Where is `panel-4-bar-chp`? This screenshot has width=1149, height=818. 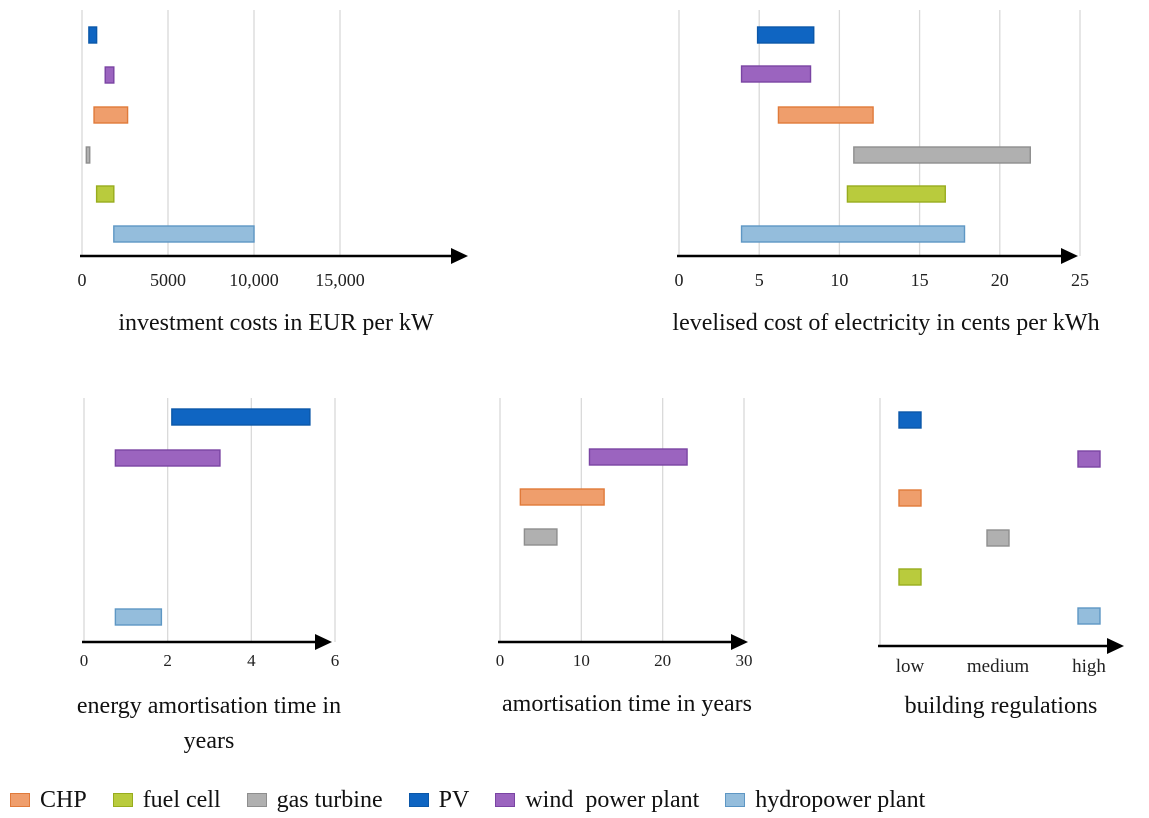
panel-4-bar-chp is located at coordinates (562, 497).